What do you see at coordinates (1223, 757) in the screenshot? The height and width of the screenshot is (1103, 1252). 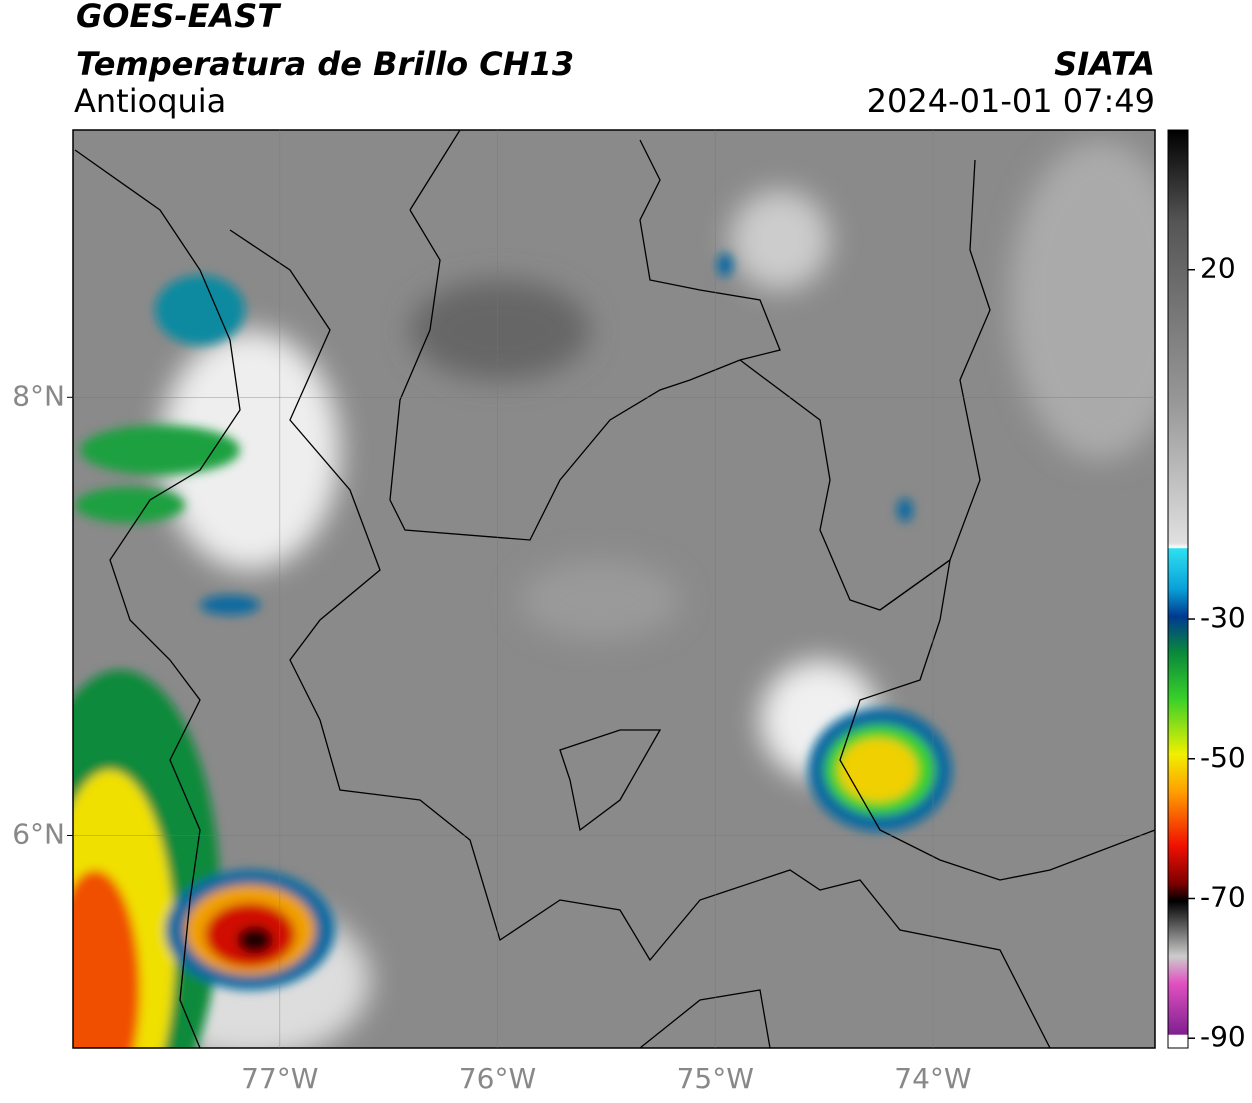 I see `colorbar-tick-label: -50` at bounding box center [1223, 757].